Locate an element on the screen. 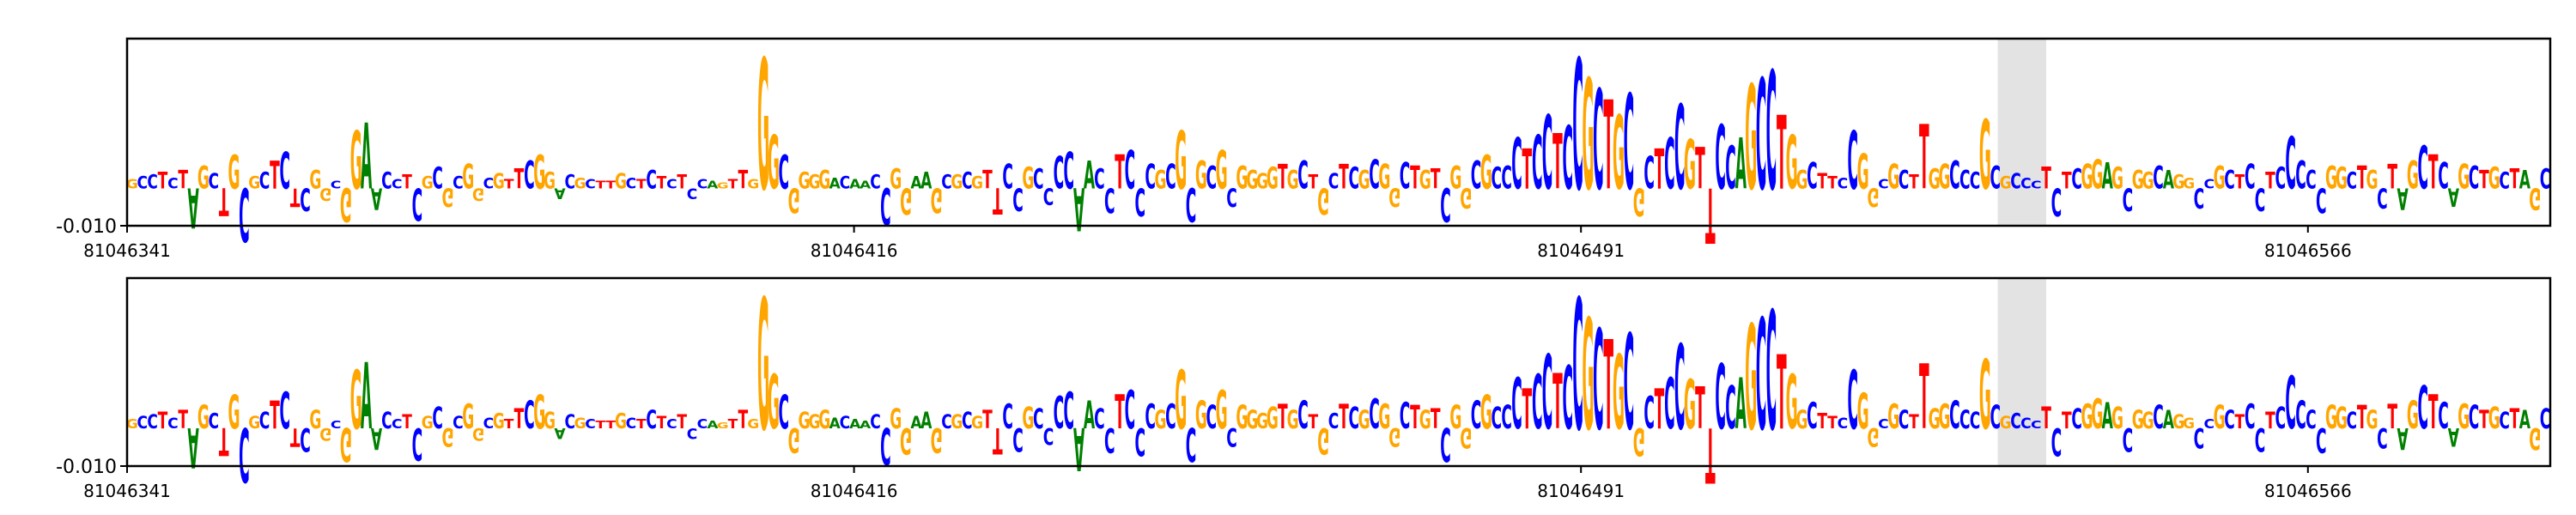 This screenshot has width=2576, height=515. x-tick-label: 81046341 is located at coordinates (127, 491).